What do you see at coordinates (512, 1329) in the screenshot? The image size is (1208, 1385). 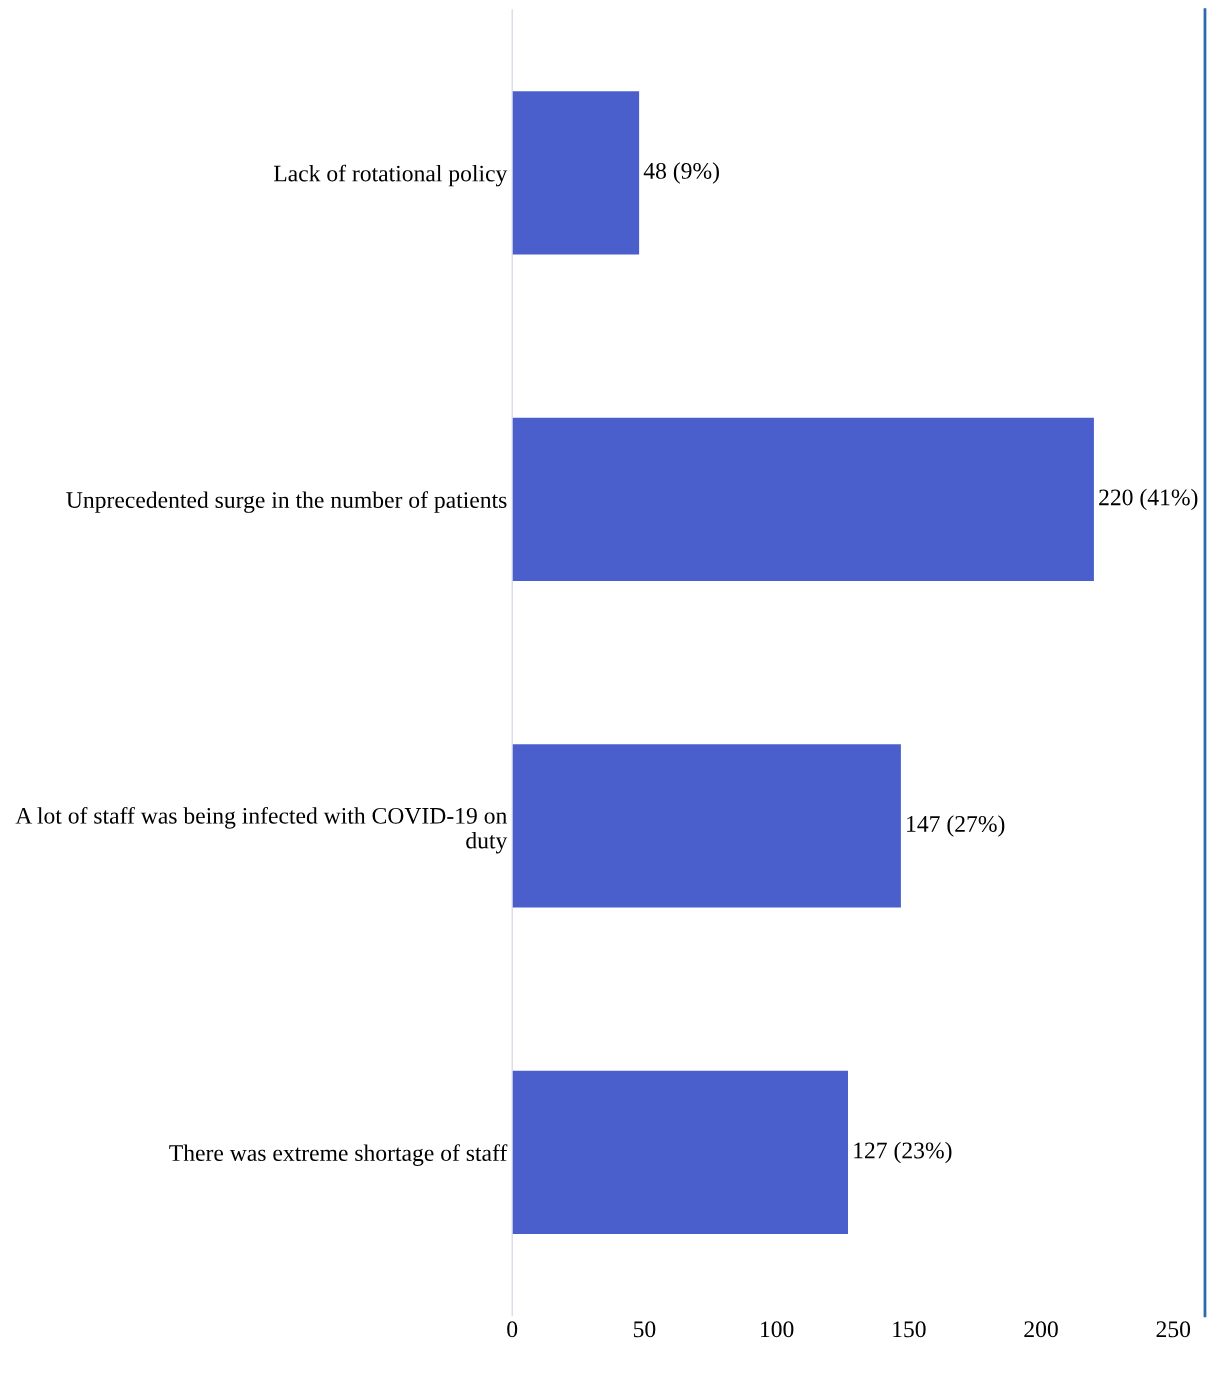 I see `x-tick-label: 0` at bounding box center [512, 1329].